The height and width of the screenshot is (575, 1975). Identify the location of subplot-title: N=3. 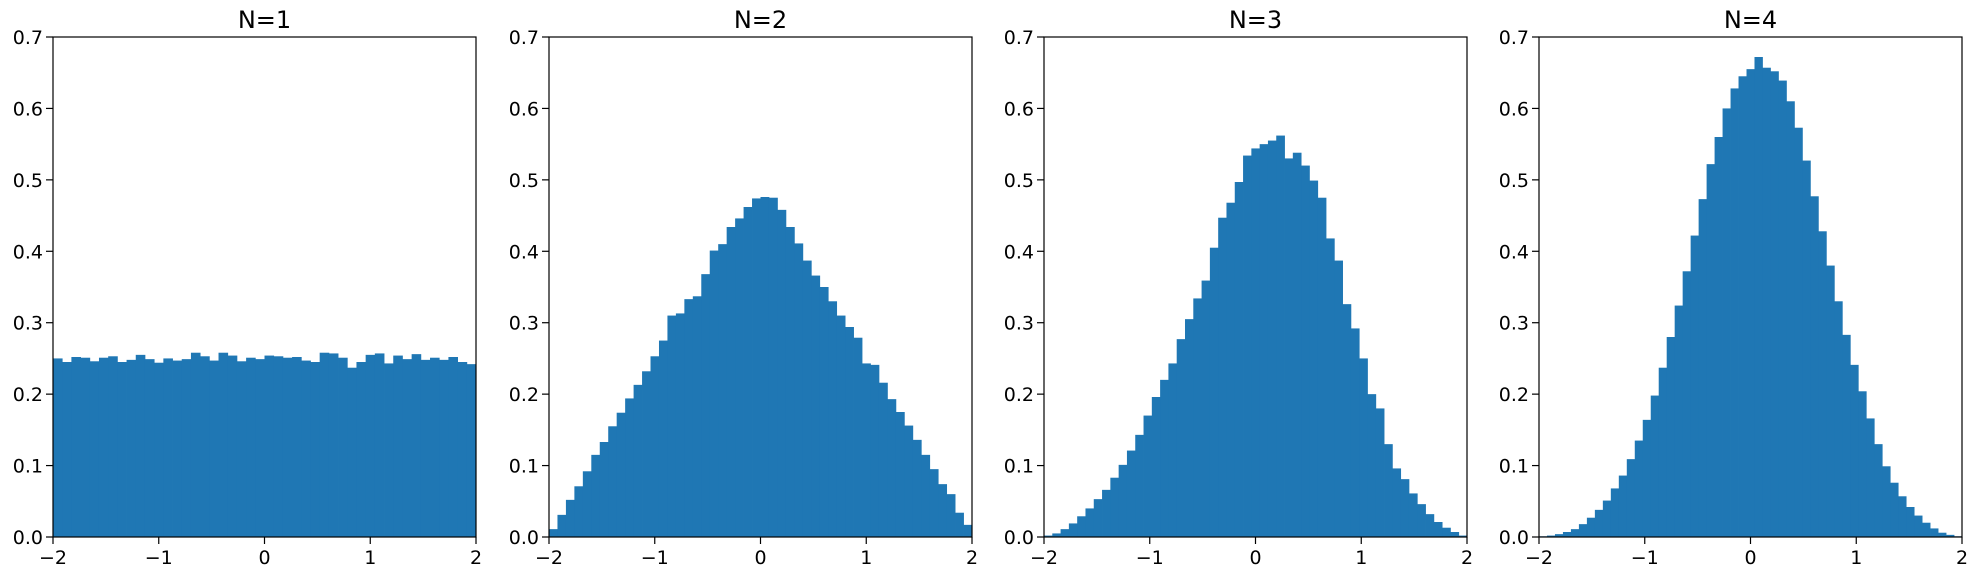
(1255, 20).